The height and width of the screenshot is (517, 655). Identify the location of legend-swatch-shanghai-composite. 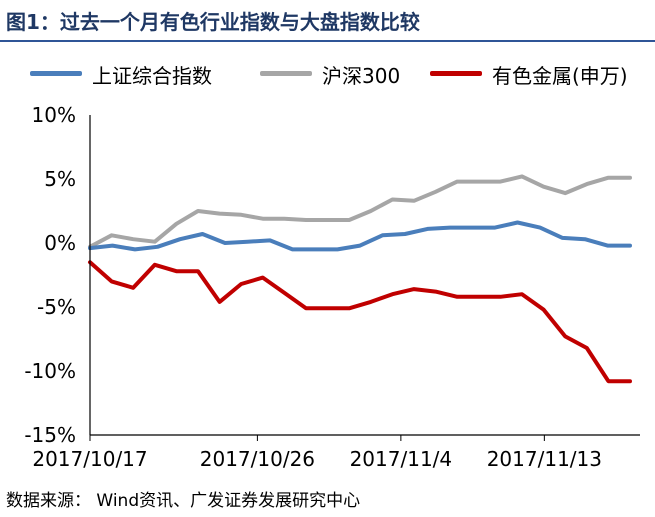
(56, 73).